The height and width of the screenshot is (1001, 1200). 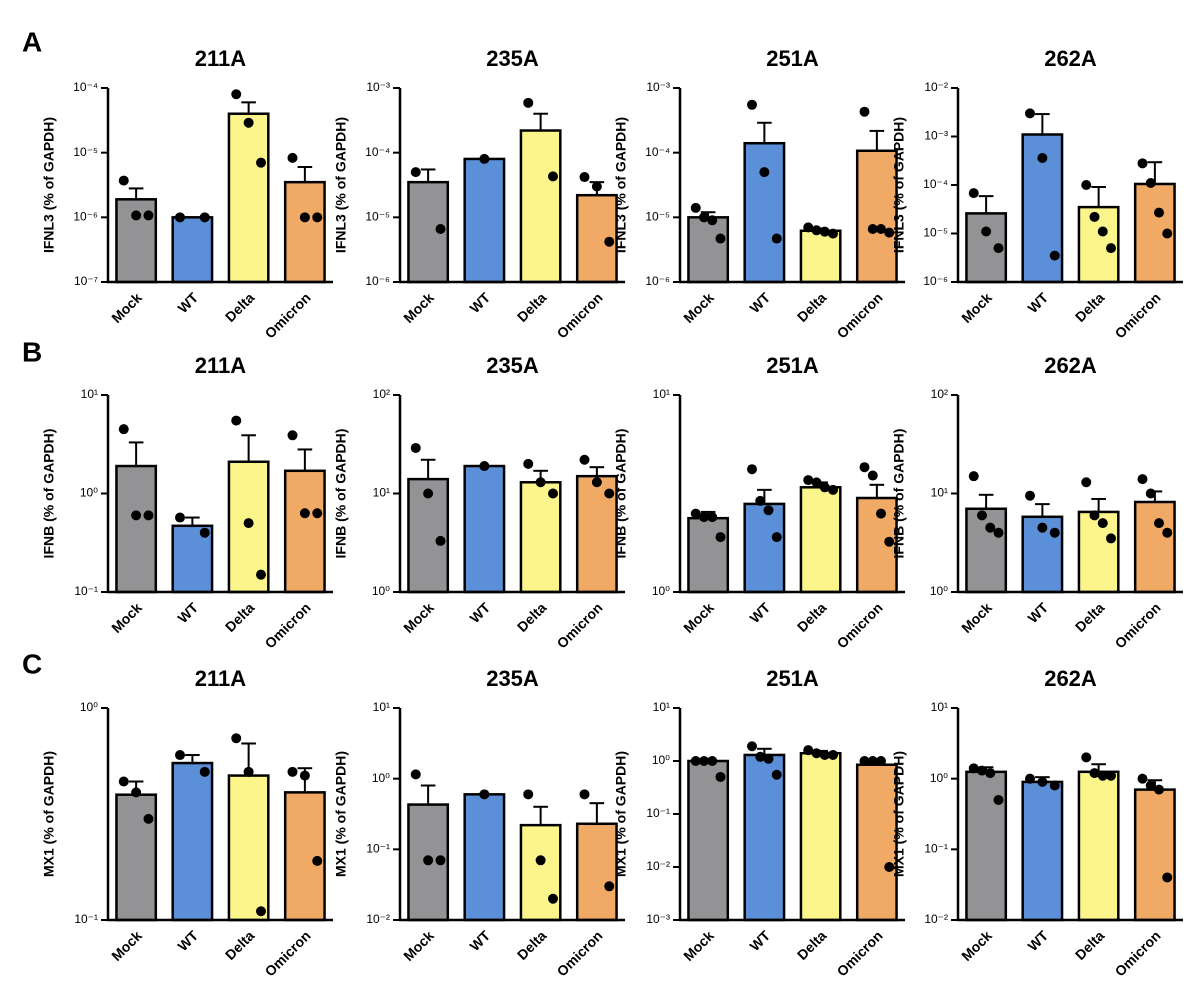 What do you see at coordinates (32, 41) in the screenshot?
I see `panel-label: A` at bounding box center [32, 41].